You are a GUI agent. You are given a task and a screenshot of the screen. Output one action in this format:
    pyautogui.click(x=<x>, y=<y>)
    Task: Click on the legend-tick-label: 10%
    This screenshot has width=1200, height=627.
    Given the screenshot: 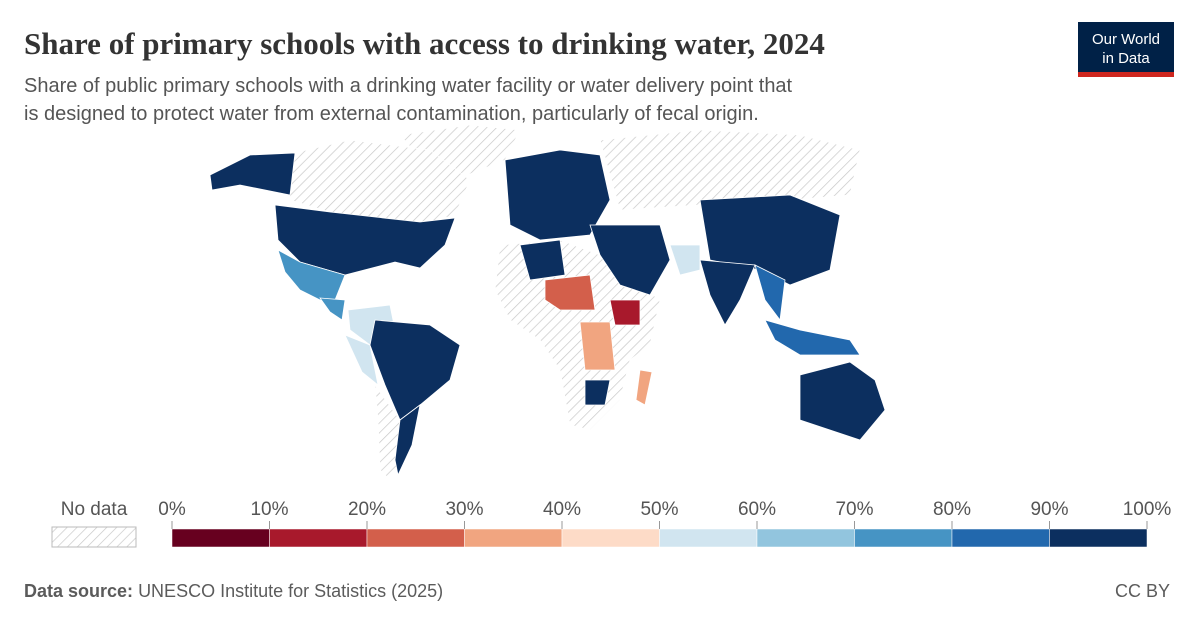 What is the action you would take?
    pyautogui.click(x=269, y=509)
    